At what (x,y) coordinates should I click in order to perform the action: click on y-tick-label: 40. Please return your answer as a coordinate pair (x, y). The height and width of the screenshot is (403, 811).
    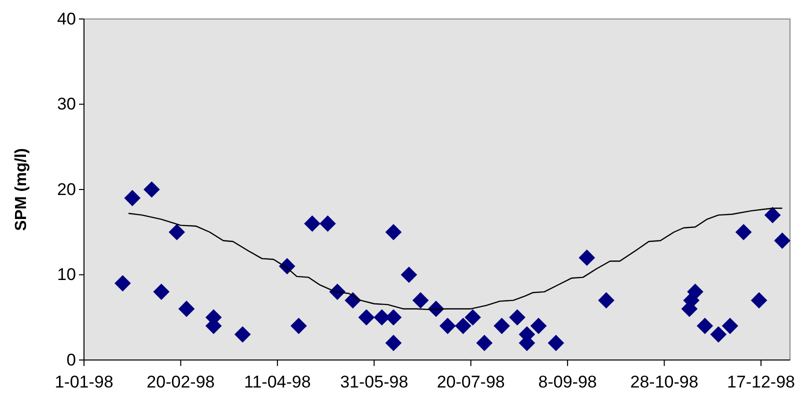
    Looking at the image, I should click on (66, 18).